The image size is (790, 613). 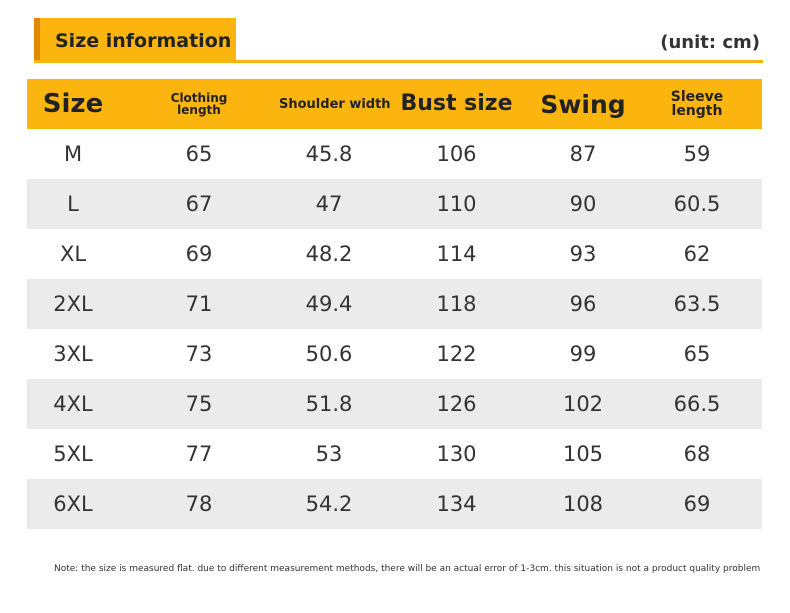 What do you see at coordinates (697, 204) in the screenshot?
I see `cell-sleeve-length: 60.5` at bounding box center [697, 204].